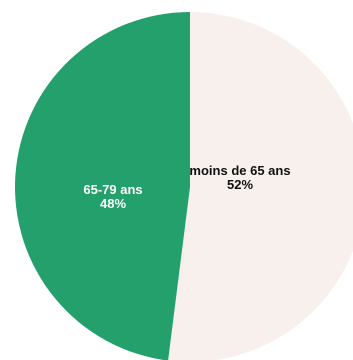 The image size is (353, 360). Describe the element at coordinates (240, 184) in the screenshot. I see `slice-value-label: 52%` at that location.